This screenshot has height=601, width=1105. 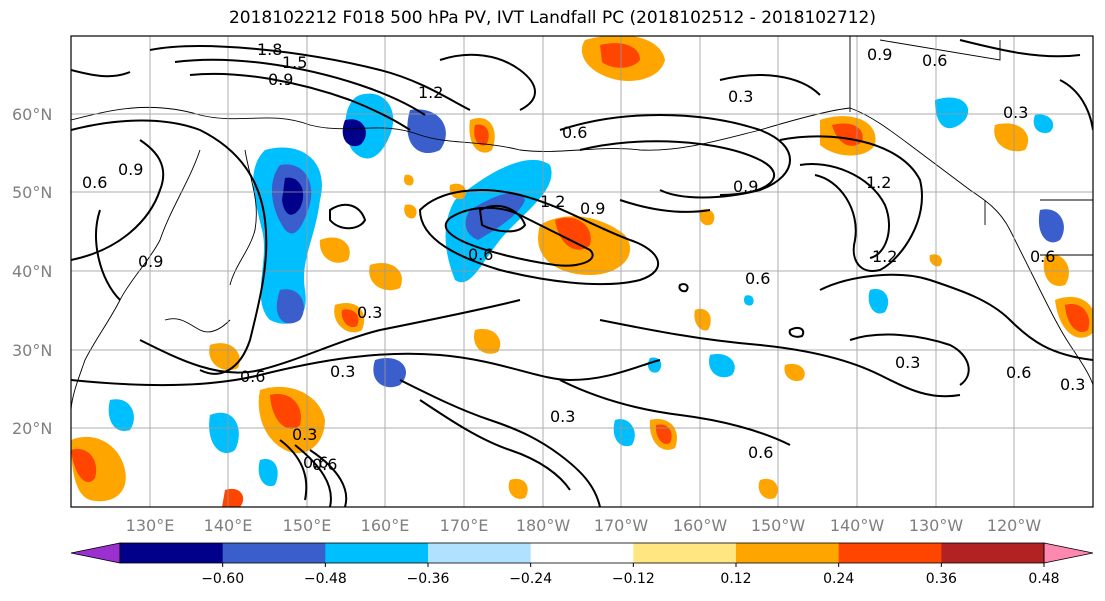 I want to click on colorbar-tick-label: −0.48, so click(x=325, y=579).